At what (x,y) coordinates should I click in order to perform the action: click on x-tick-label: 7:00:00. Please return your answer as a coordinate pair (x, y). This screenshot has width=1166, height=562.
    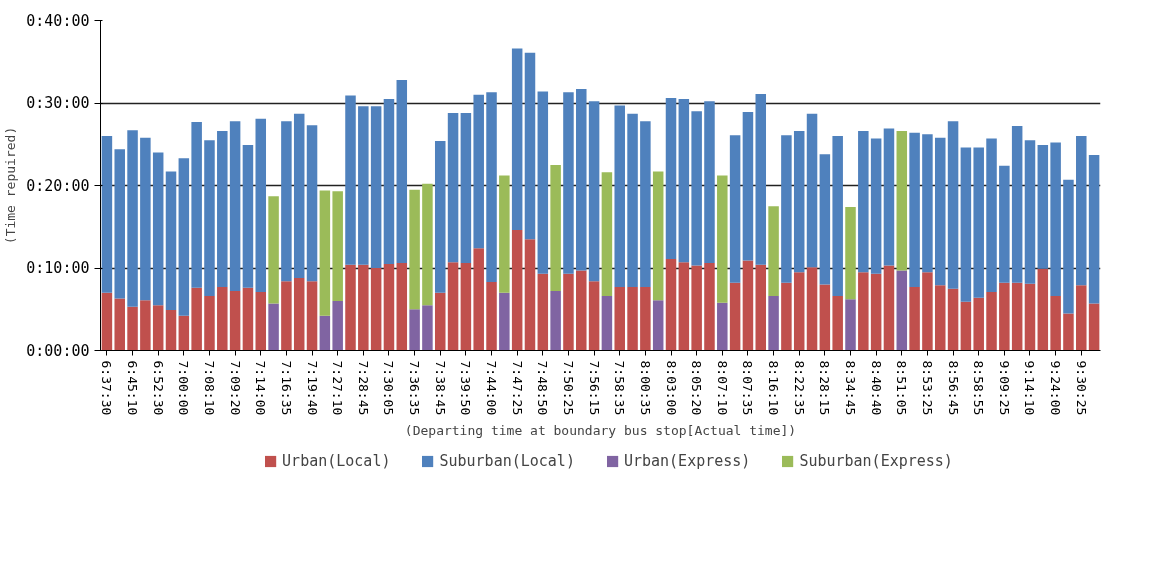
    Looking at the image, I should click on (184, 388).